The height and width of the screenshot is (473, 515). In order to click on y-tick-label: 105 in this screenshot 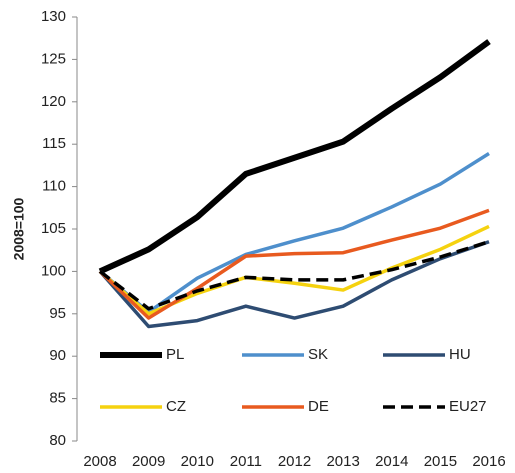, I will do `click(53, 228)`.